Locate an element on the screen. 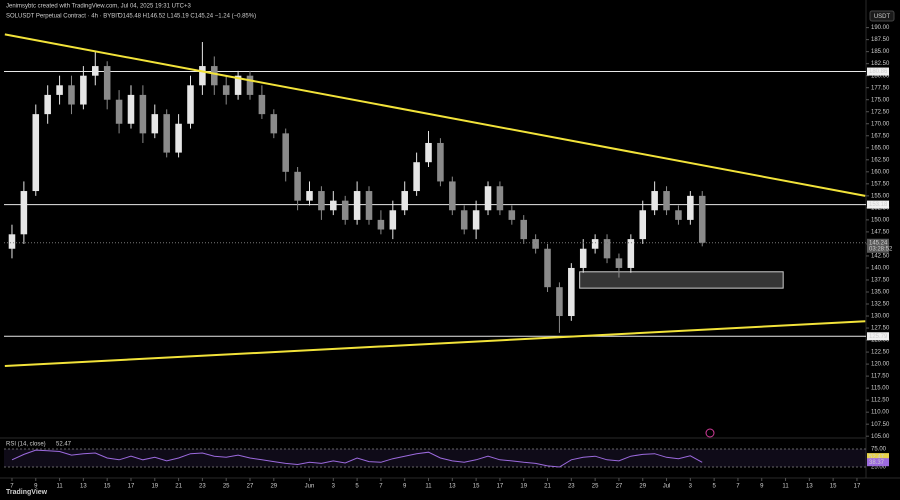 The image size is (900, 500). y-tick-label: 177.50 is located at coordinates (880, 88).